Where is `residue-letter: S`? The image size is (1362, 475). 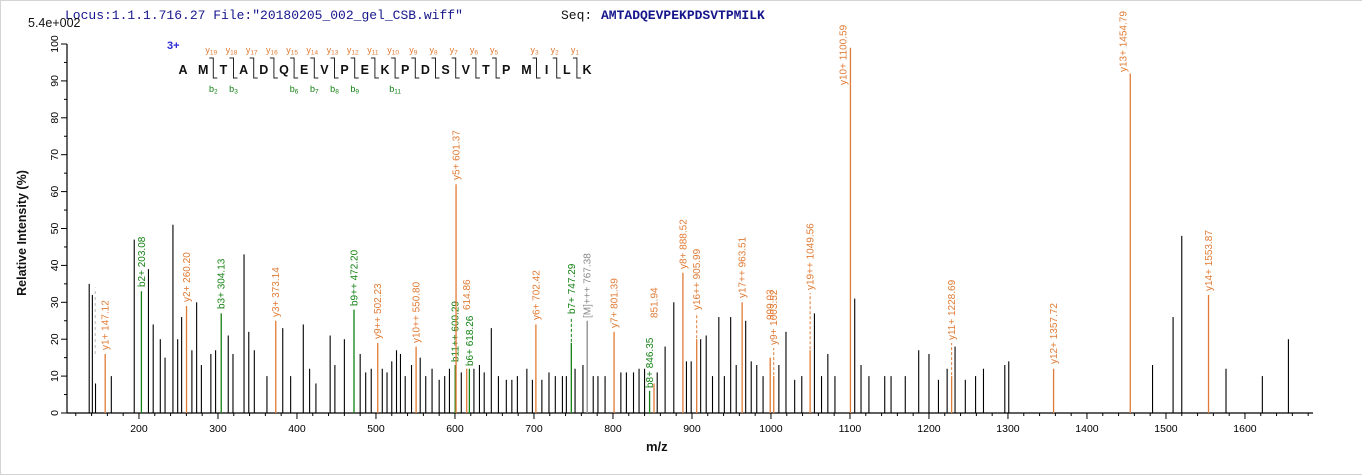 residue-letter: S is located at coordinates (445, 70).